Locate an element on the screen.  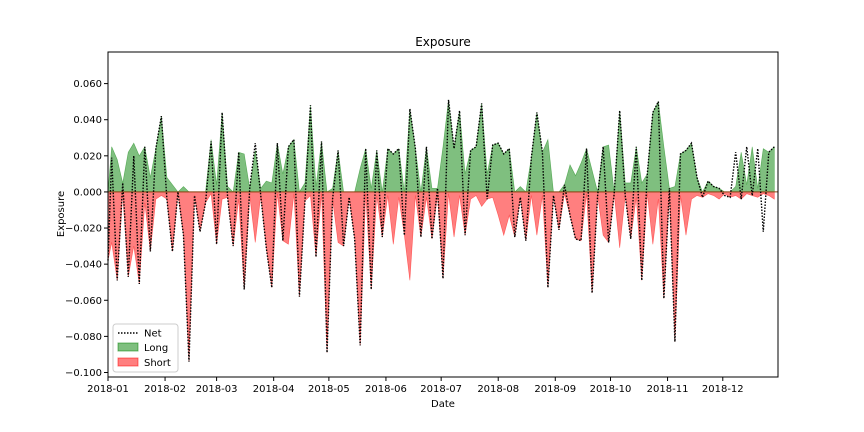
x-tick-label: 2018-12 is located at coordinates (723, 389).